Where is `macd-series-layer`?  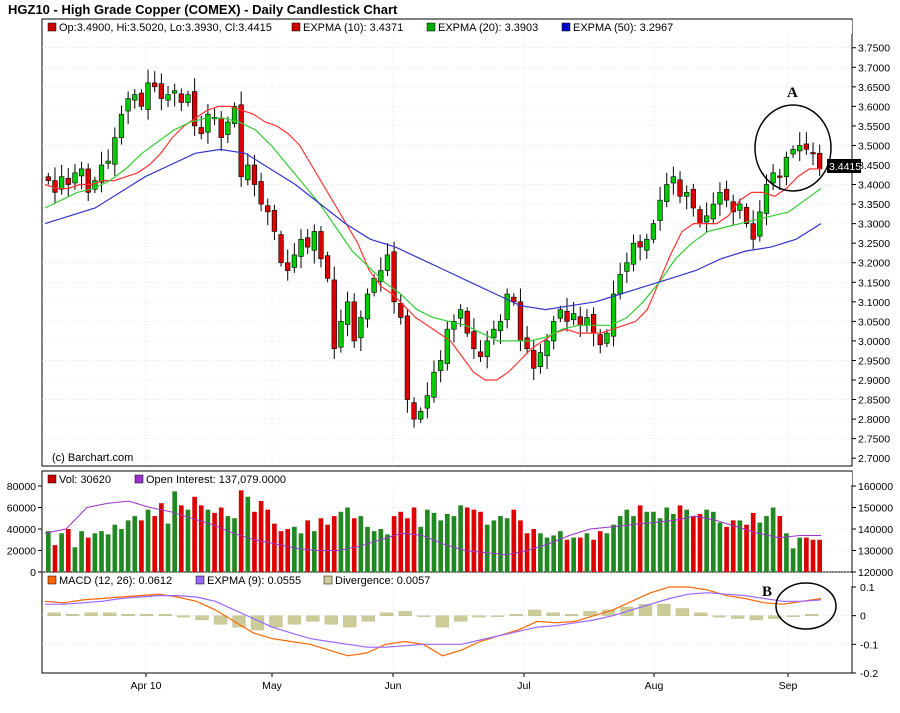
macd-series-layer is located at coordinates (433, 621).